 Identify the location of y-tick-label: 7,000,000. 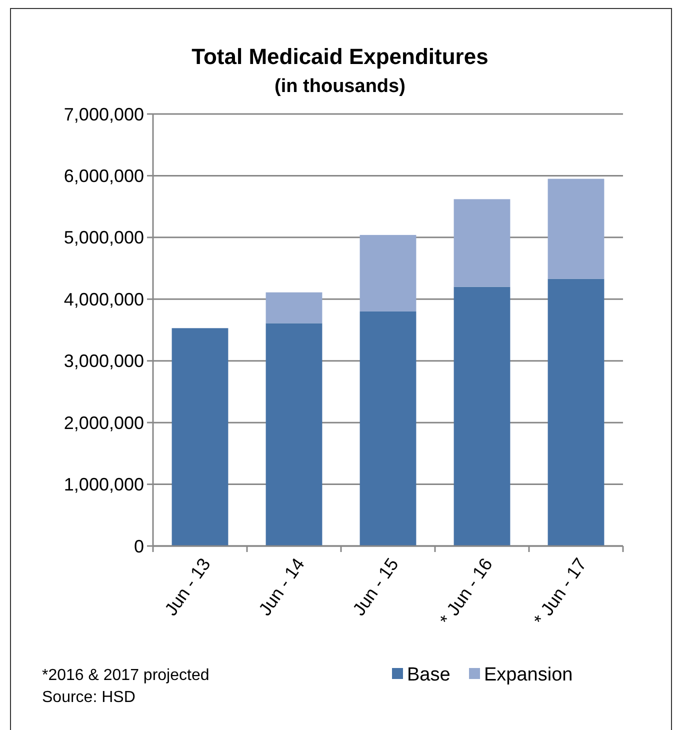
(104, 114).